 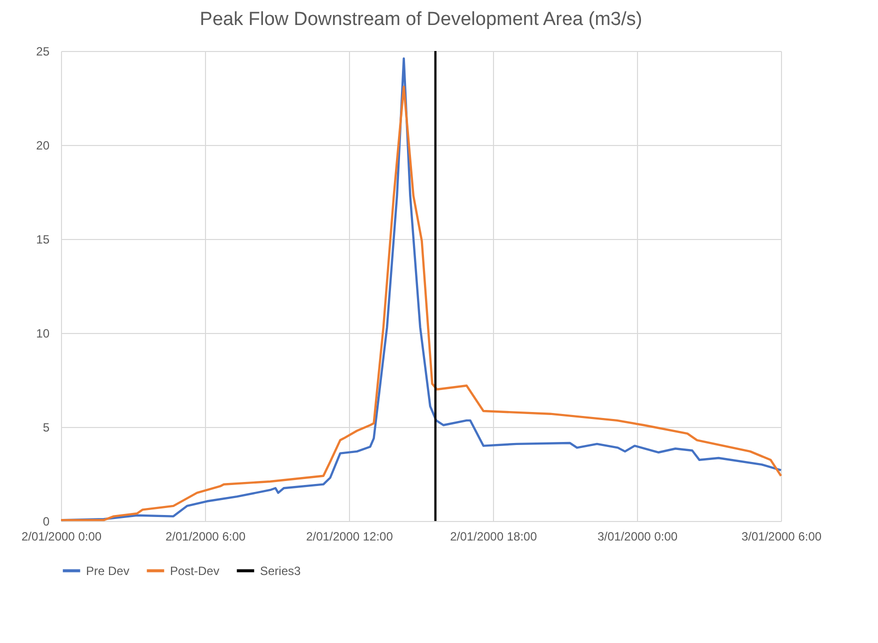 What do you see at coordinates (43, 239) in the screenshot?
I see `y-tick-label: 15` at bounding box center [43, 239].